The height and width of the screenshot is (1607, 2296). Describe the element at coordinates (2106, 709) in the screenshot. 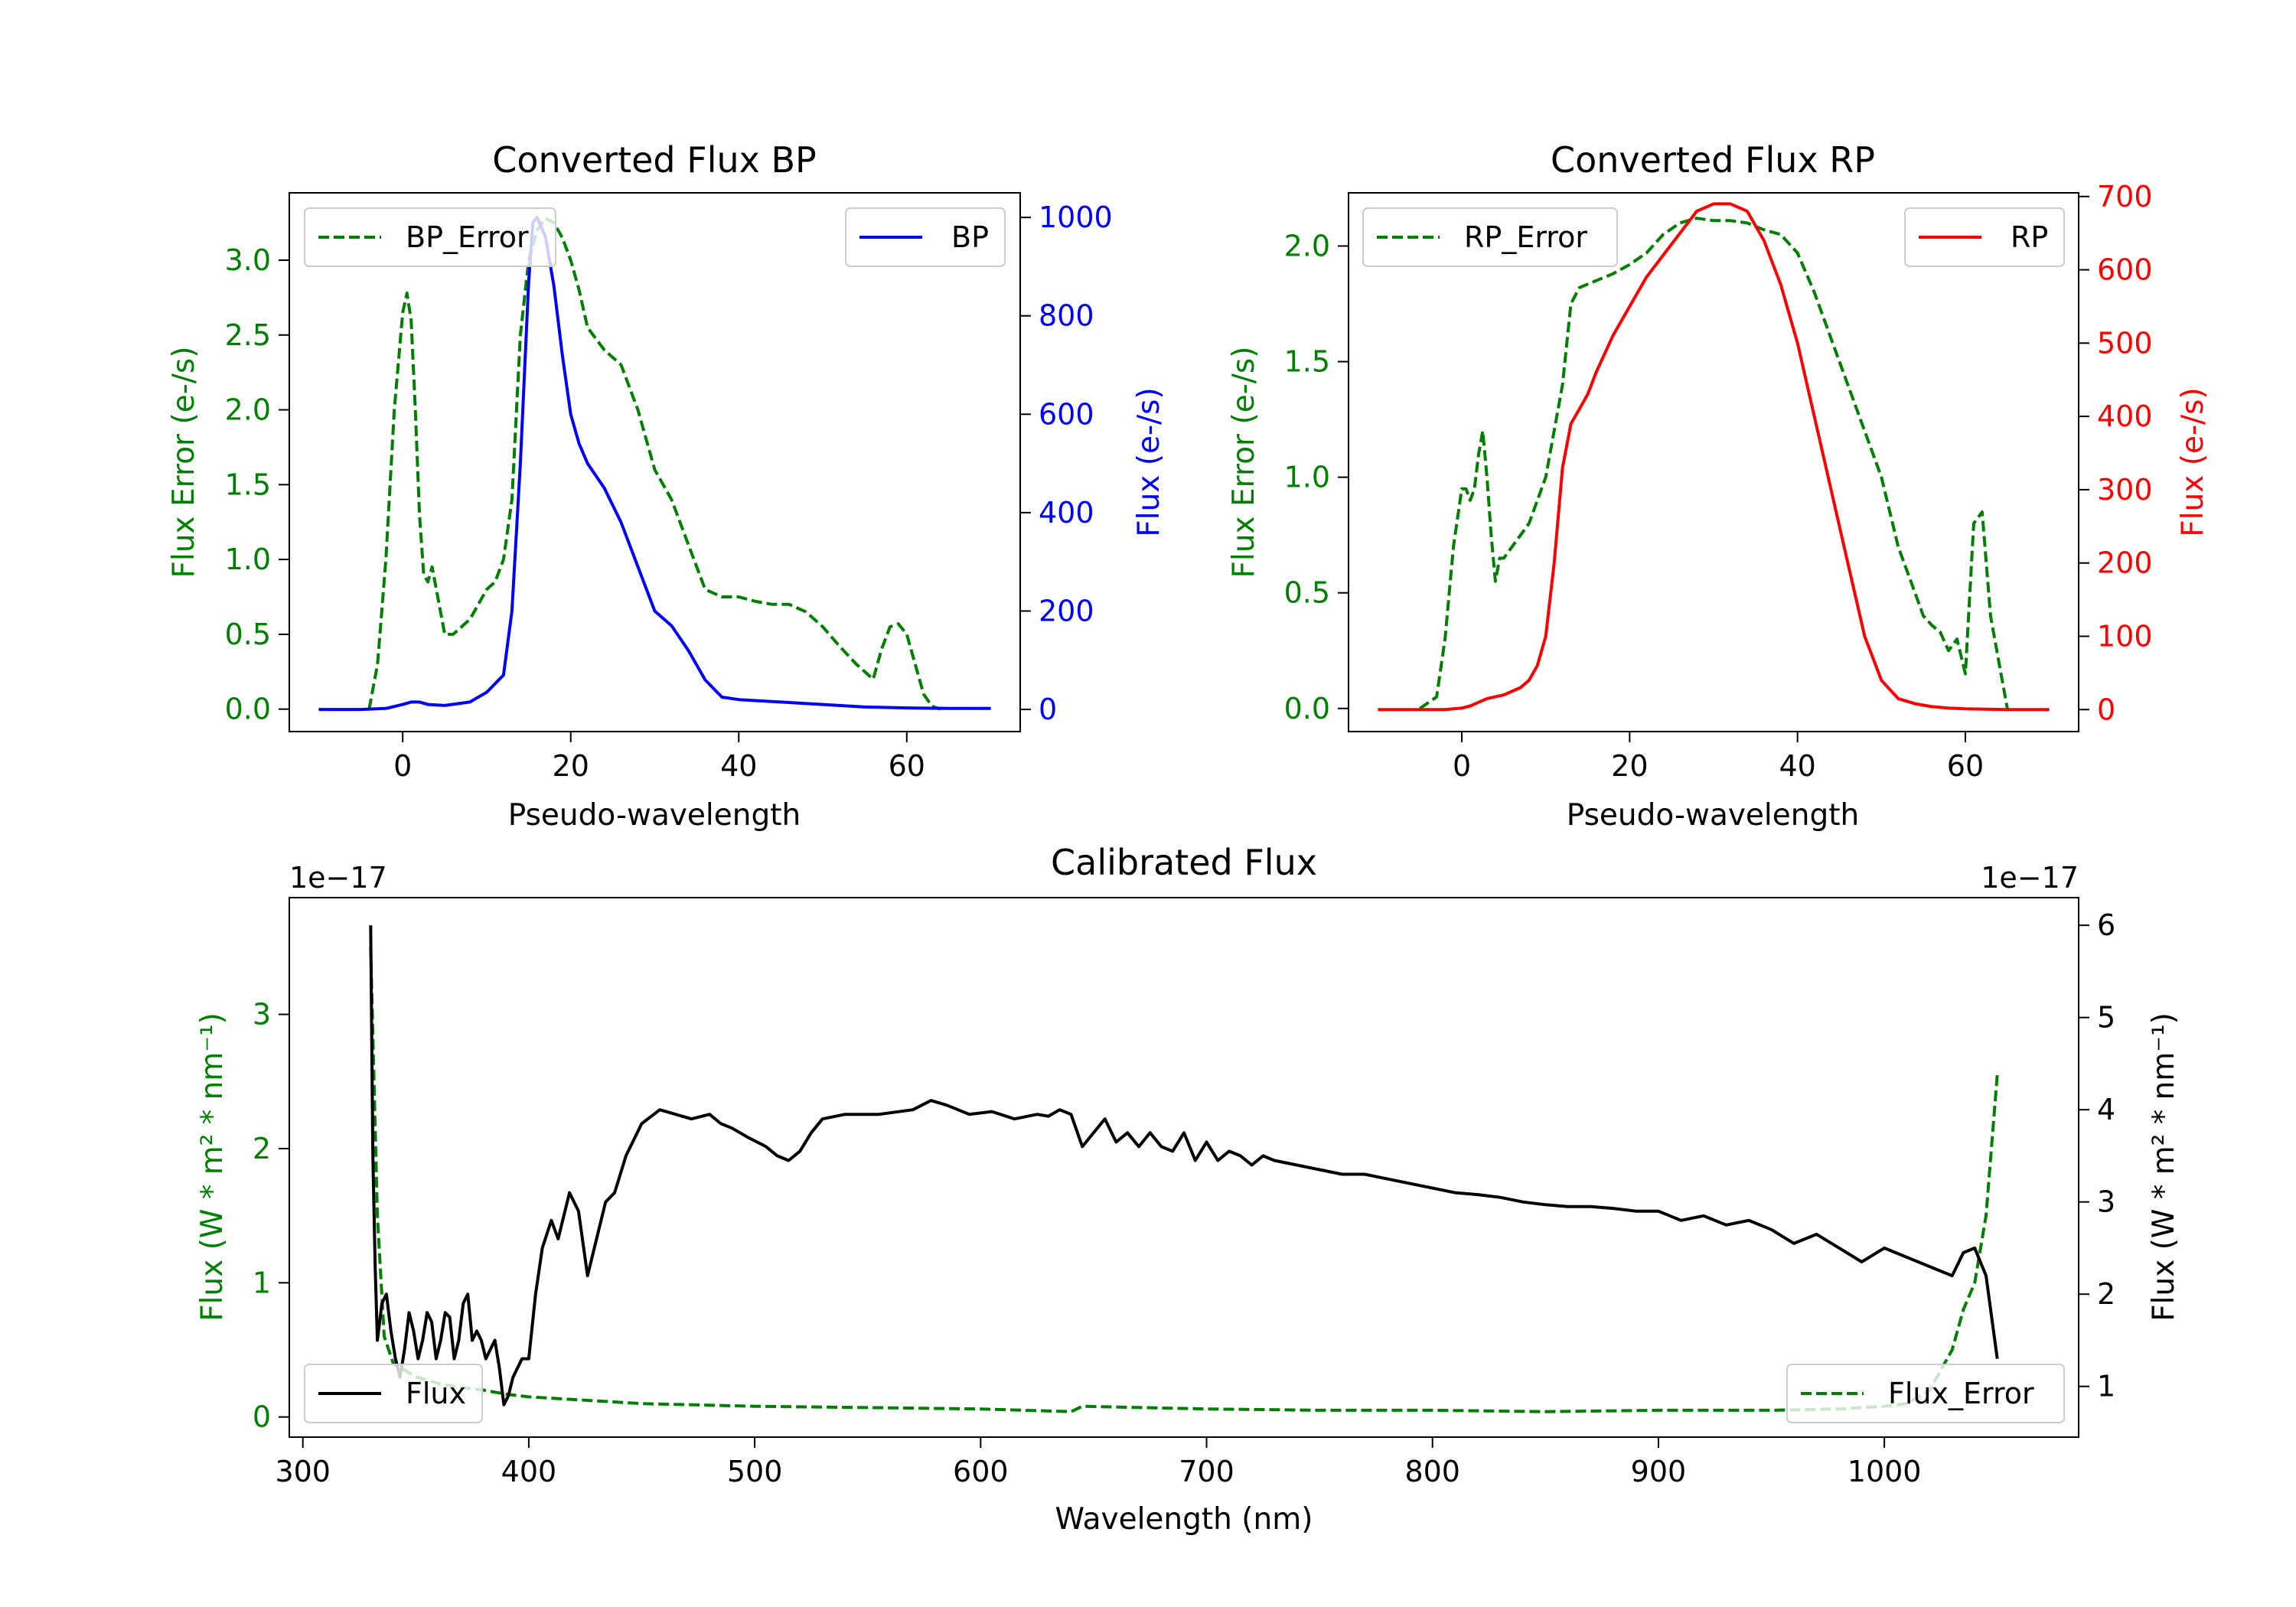

I see `rp-y-right-tick-label: 0` at that location.